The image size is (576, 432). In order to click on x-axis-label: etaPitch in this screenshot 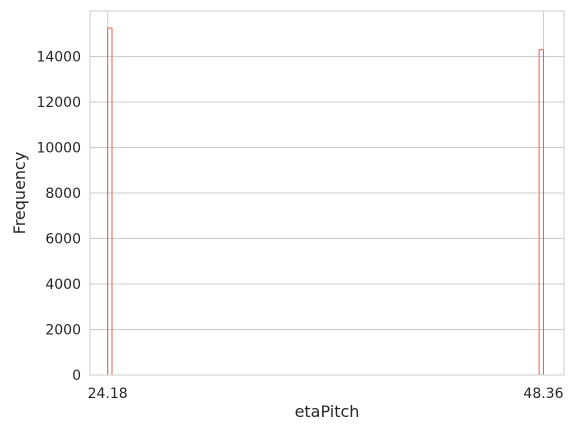, I will do `click(327, 411)`.